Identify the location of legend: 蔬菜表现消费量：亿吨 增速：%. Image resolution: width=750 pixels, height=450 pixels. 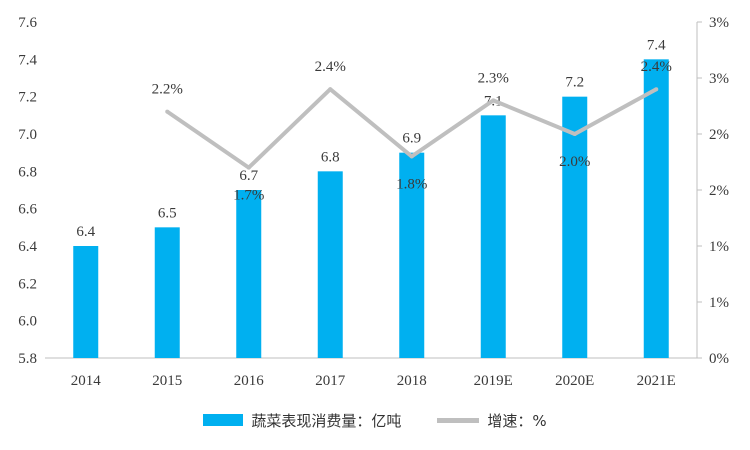
(375, 420).